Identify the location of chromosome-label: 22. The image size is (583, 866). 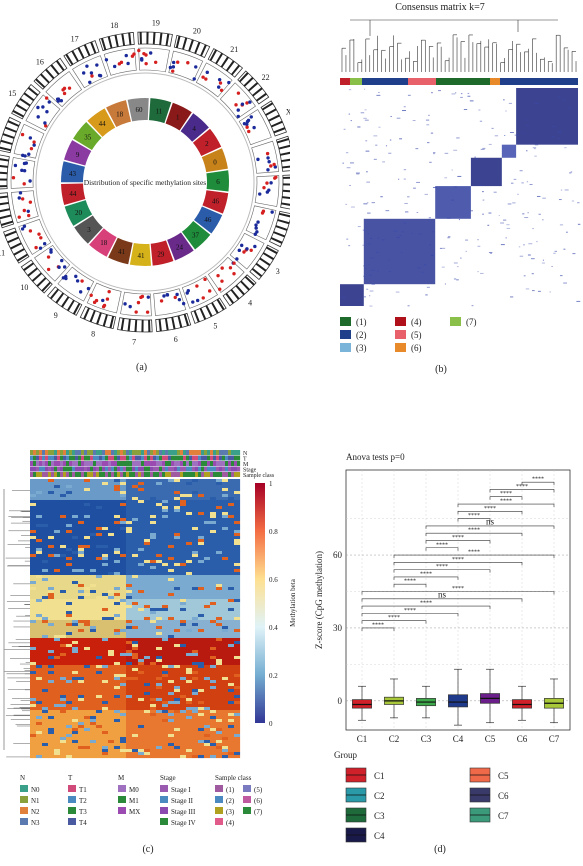
(266, 77).